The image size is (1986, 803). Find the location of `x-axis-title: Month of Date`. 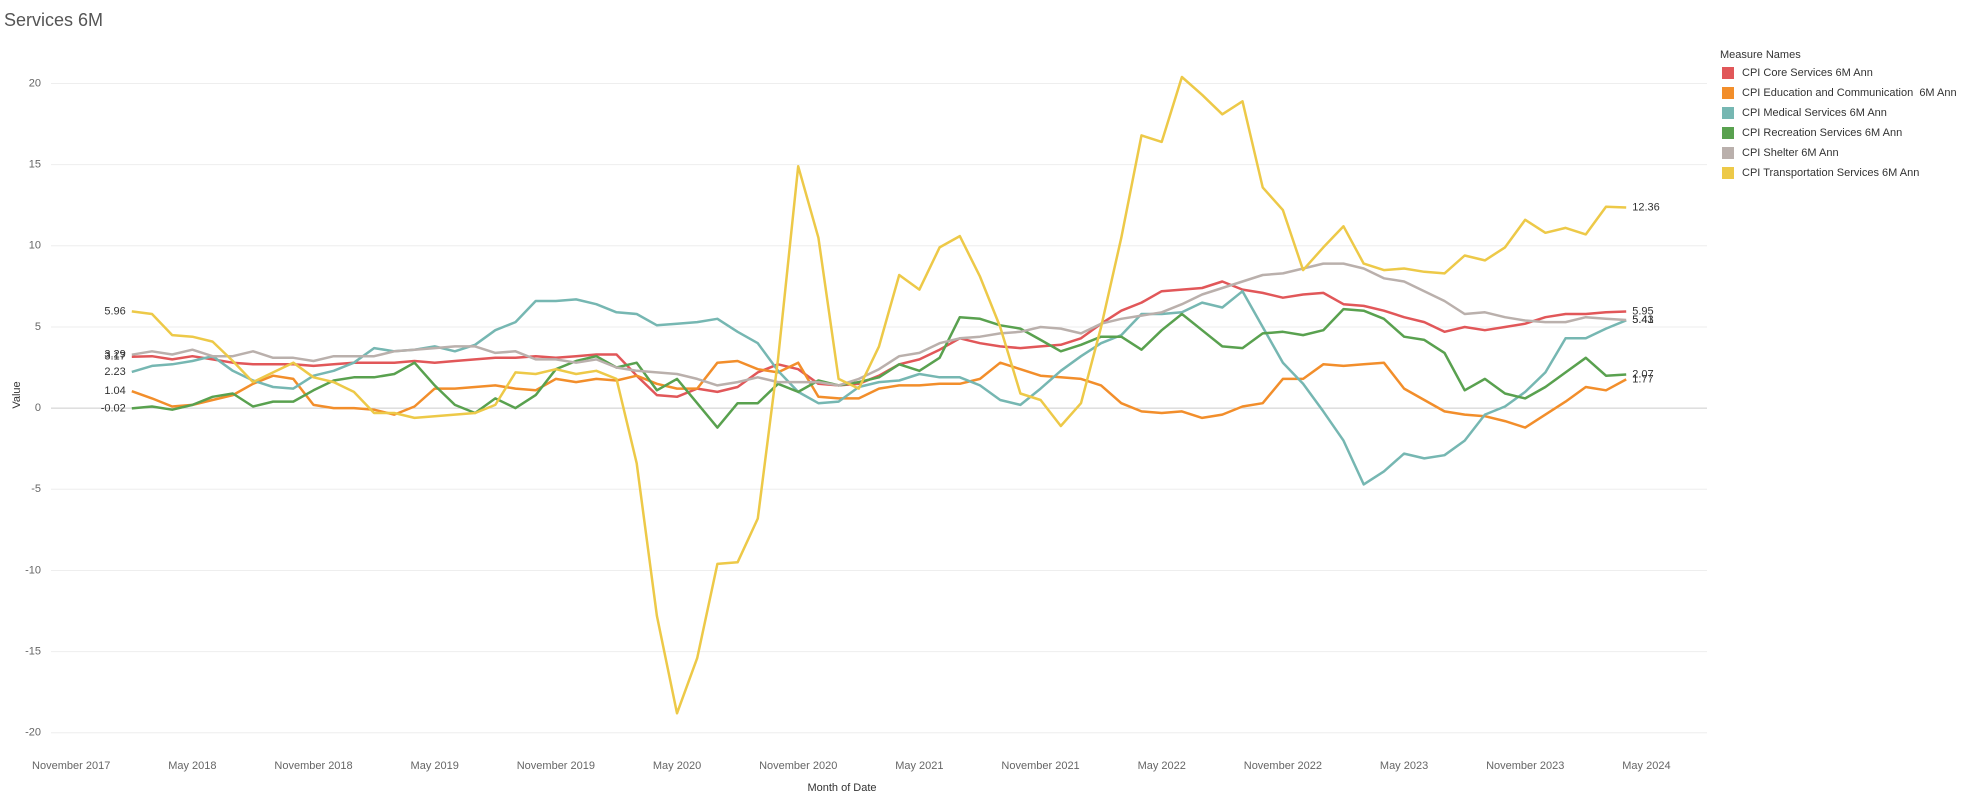

x-axis-title: Month of Date is located at coordinates (841, 788).